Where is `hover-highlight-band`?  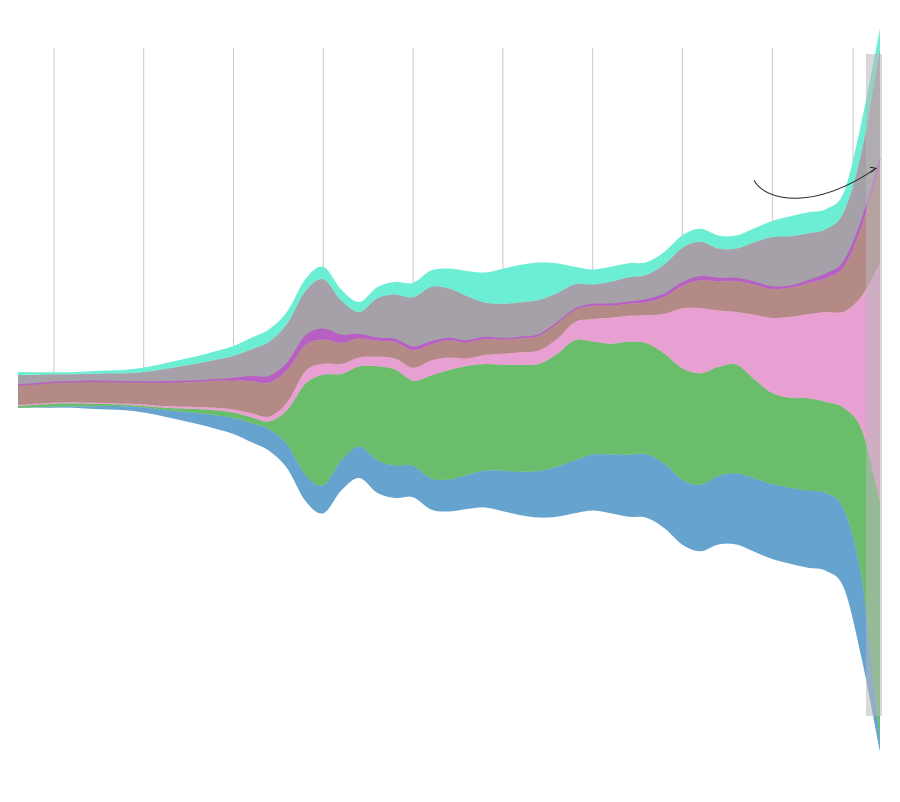 hover-highlight-band is located at coordinates (874, 385).